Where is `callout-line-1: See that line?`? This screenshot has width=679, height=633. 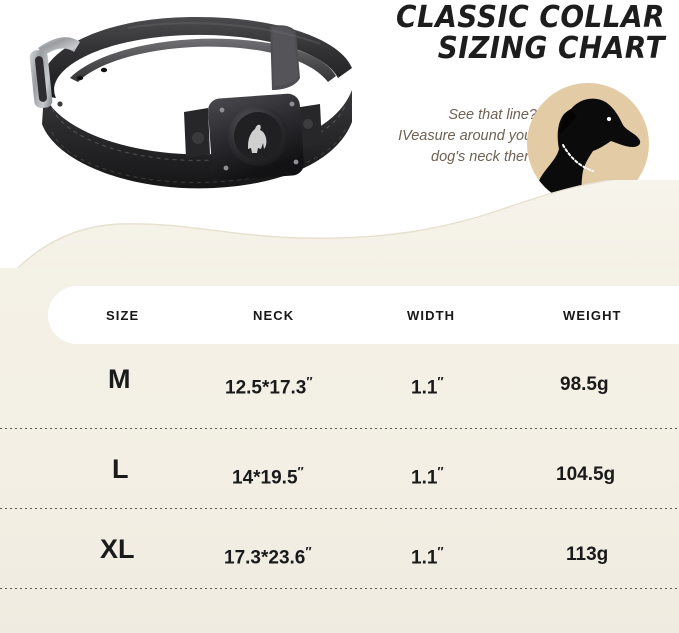 callout-line-1: See that line? is located at coordinates (492, 115).